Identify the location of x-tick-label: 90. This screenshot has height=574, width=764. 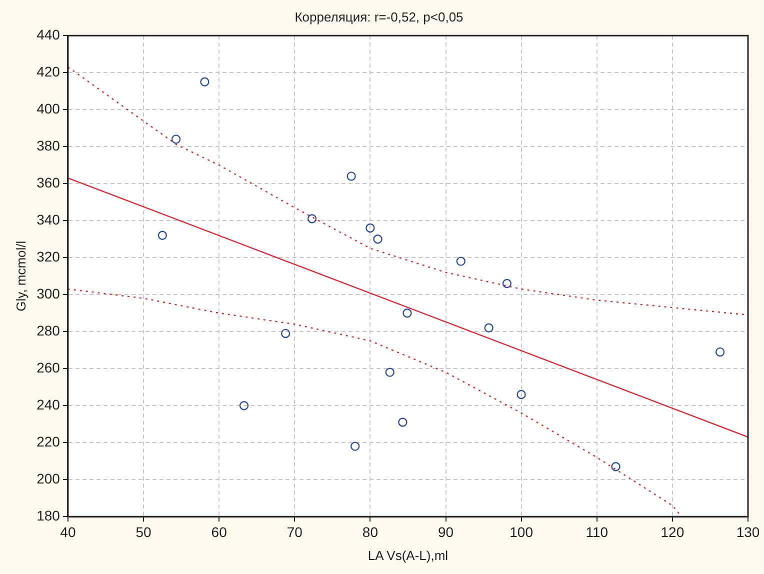
(446, 532).